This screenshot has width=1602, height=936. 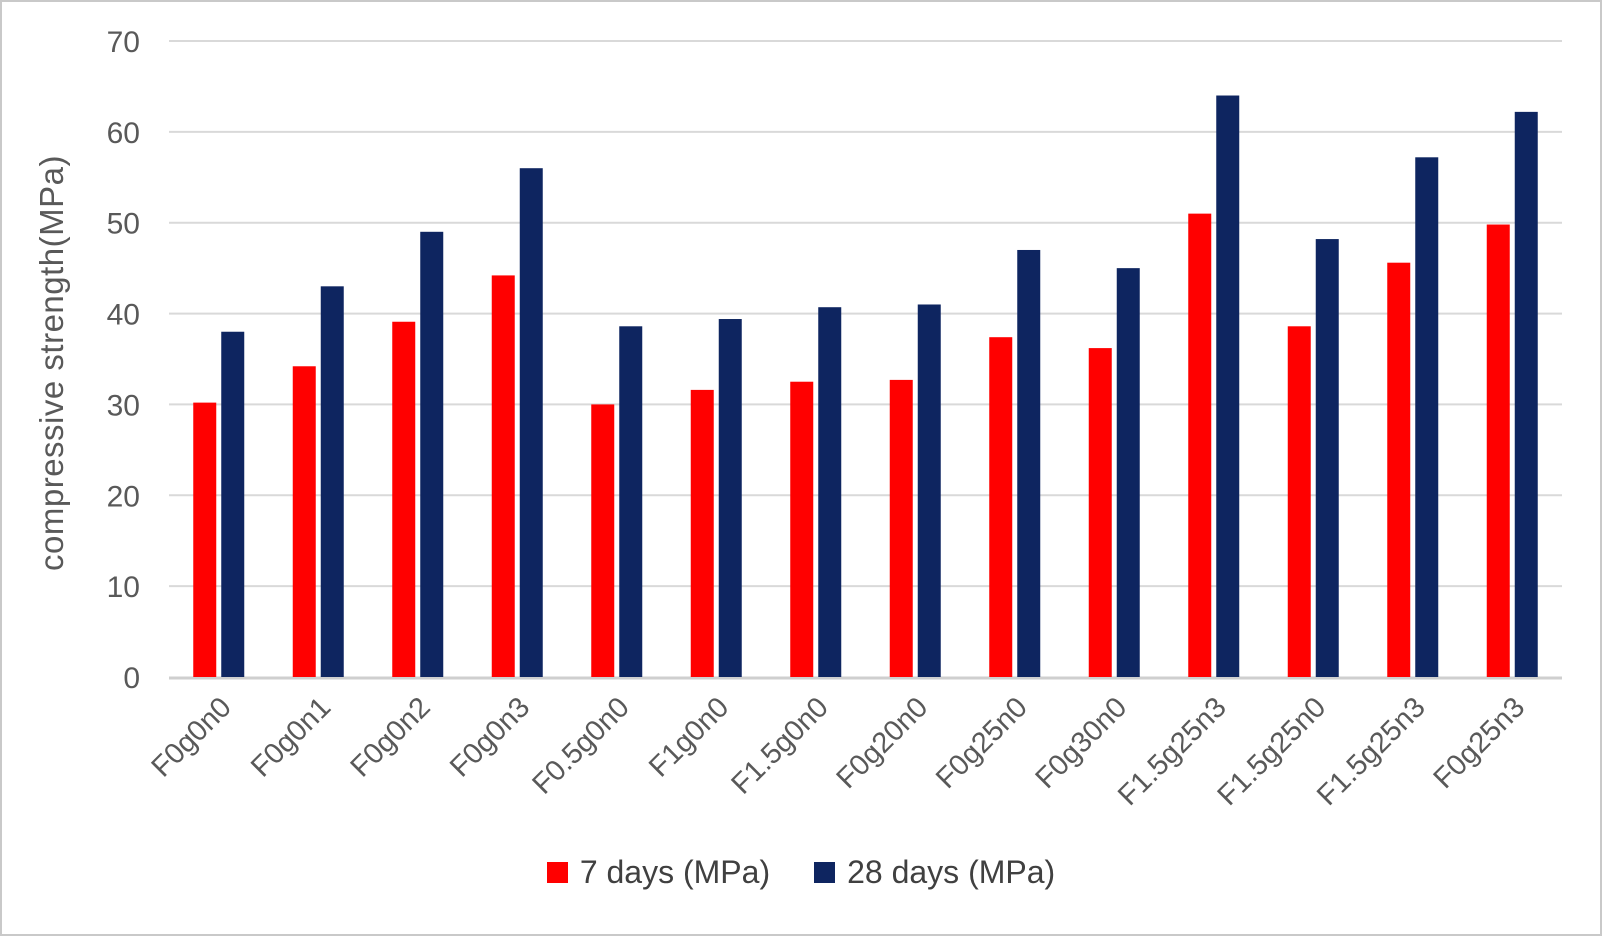 What do you see at coordinates (580, 745) in the screenshot?
I see `x-category-label: F0.5g0n0` at bounding box center [580, 745].